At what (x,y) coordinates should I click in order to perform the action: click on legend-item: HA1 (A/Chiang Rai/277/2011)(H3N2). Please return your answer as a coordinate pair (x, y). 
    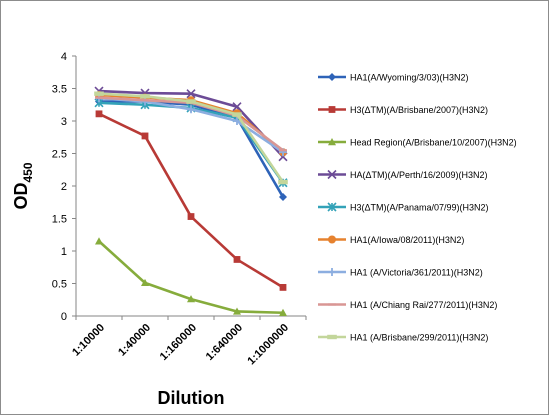
    Looking at the image, I should click on (407, 305).